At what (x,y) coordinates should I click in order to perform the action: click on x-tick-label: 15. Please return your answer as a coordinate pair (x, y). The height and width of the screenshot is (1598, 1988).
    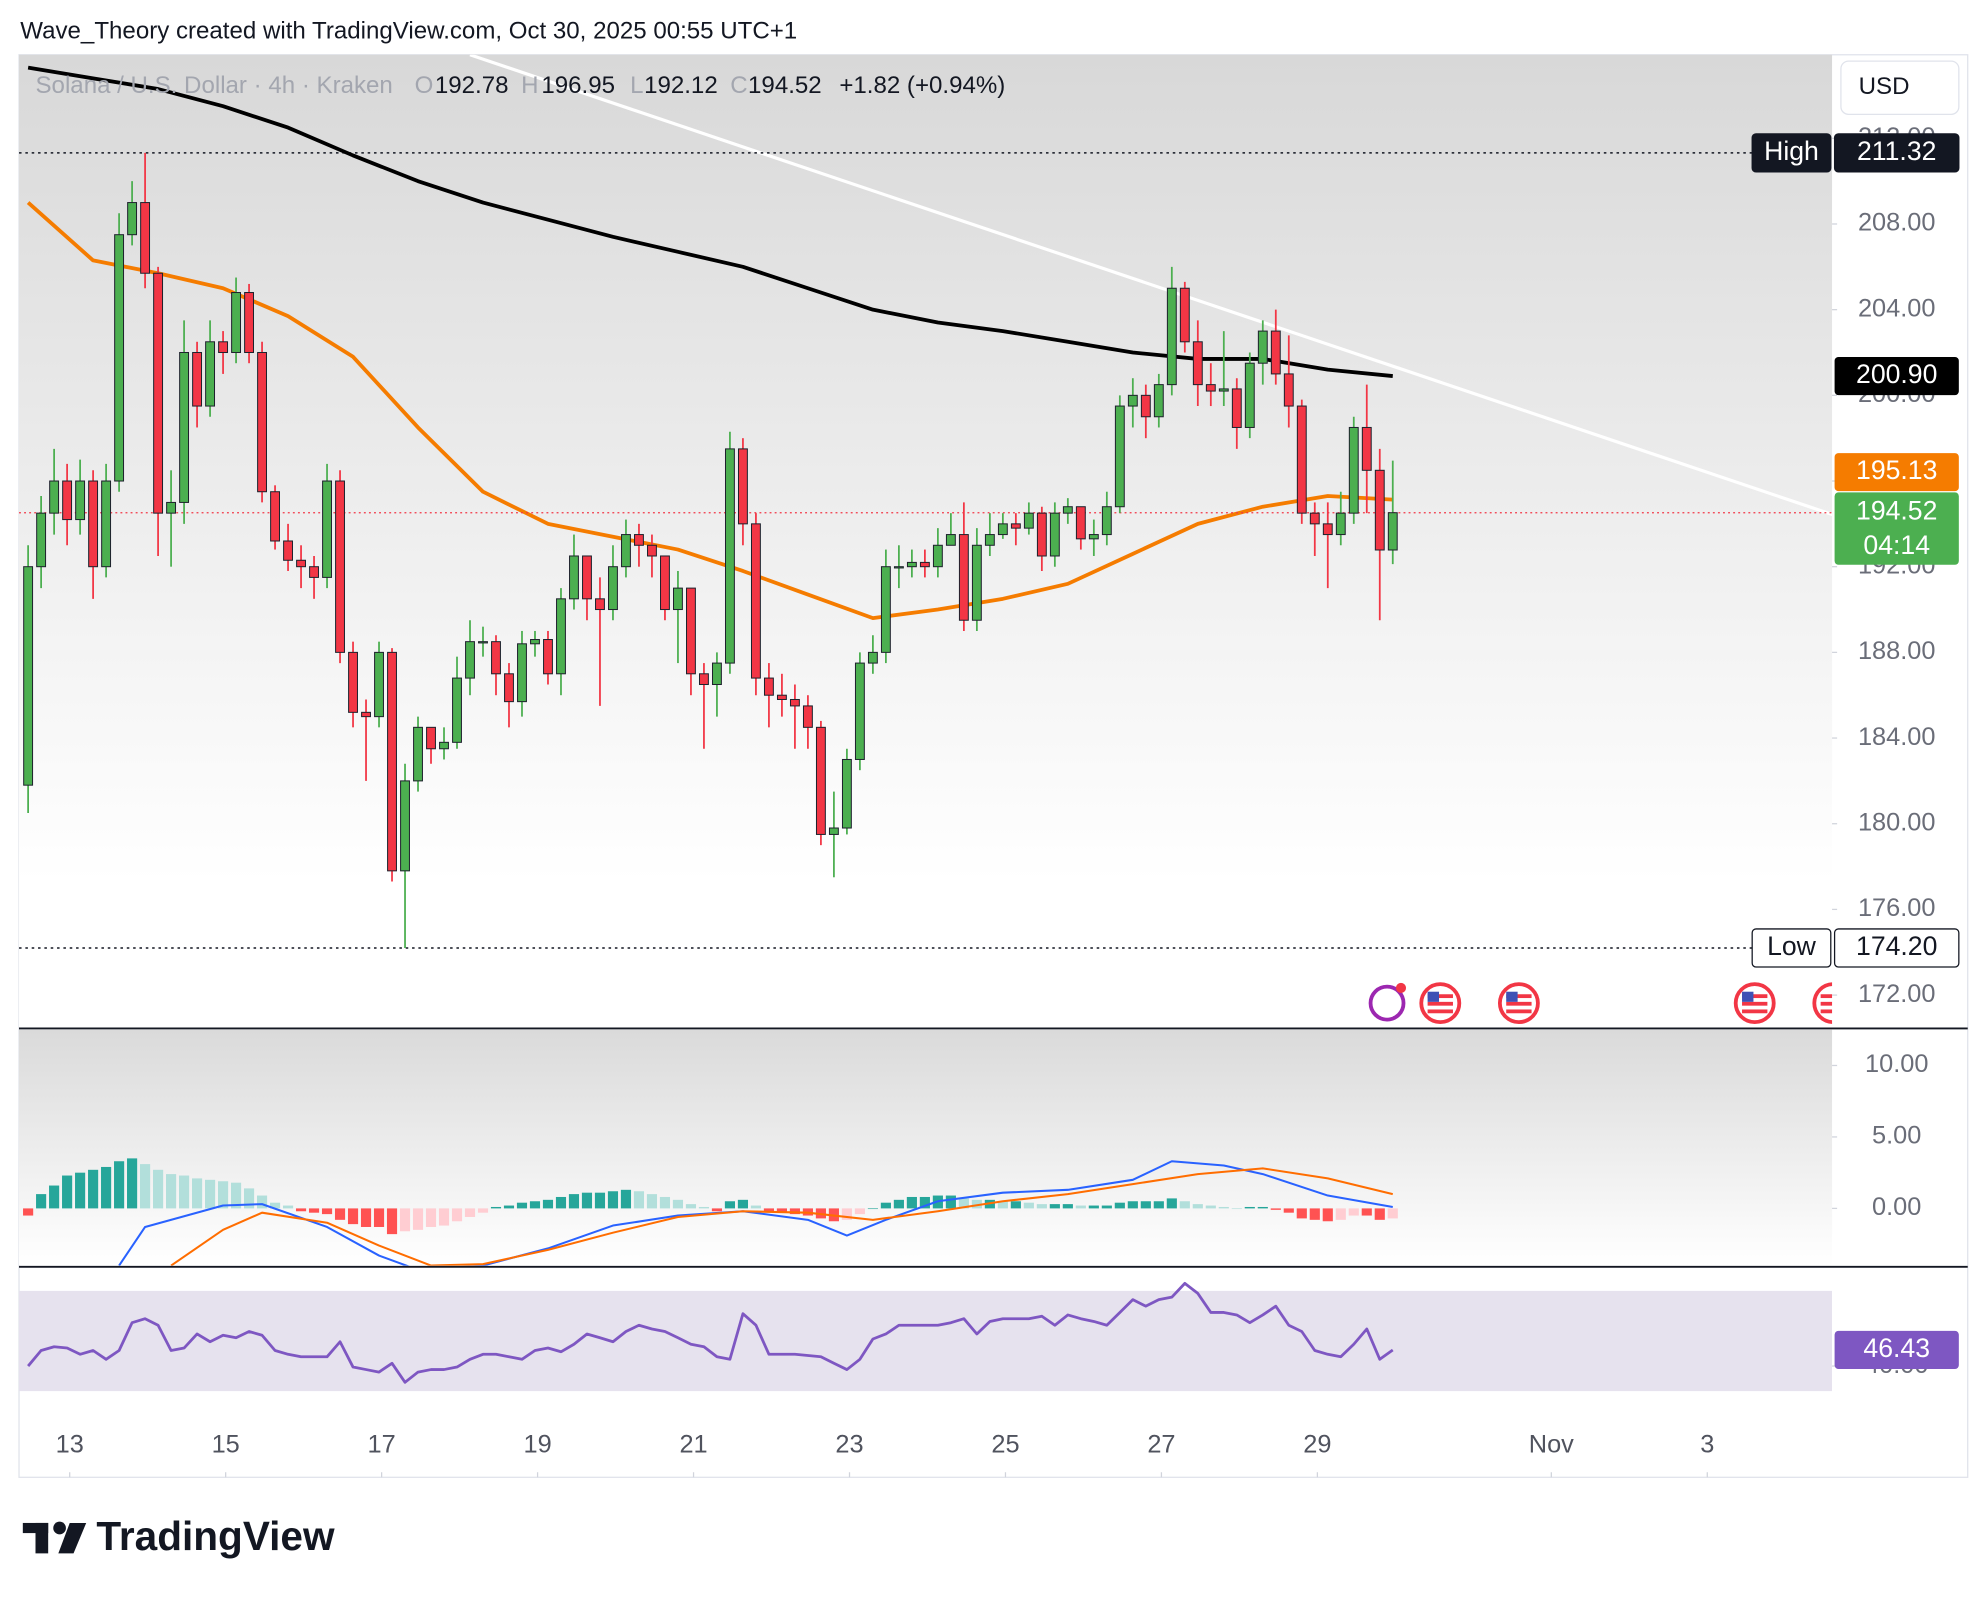
    Looking at the image, I should click on (226, 1444).